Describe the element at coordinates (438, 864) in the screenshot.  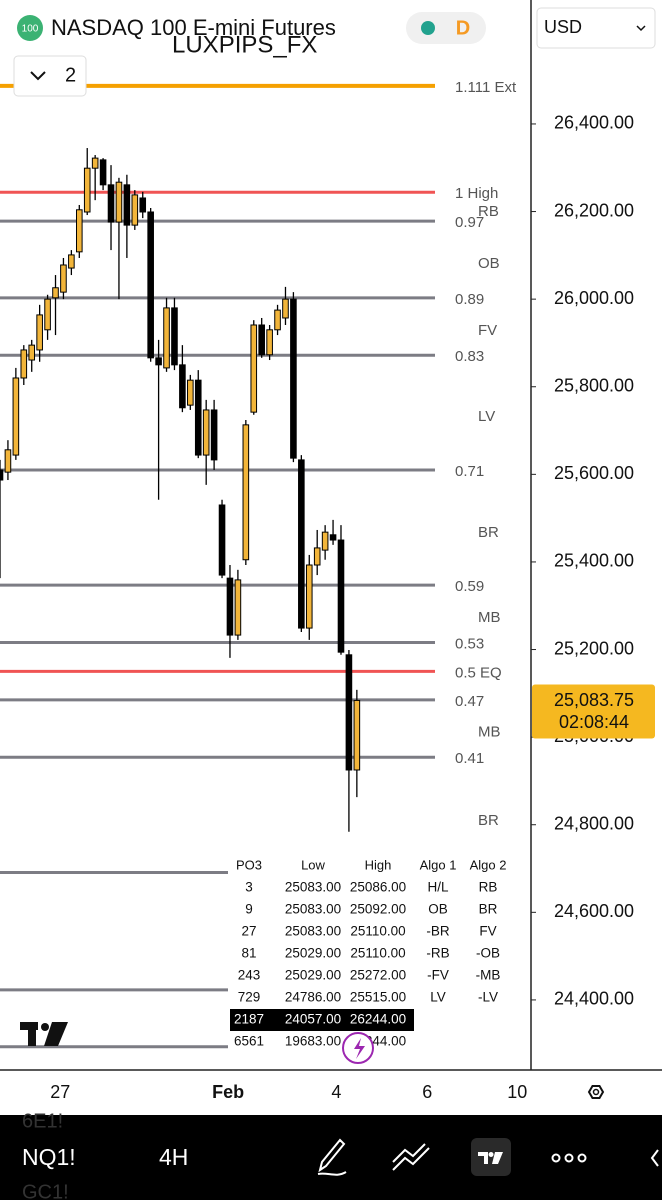
I see `table-header: Algo 1` at that location.